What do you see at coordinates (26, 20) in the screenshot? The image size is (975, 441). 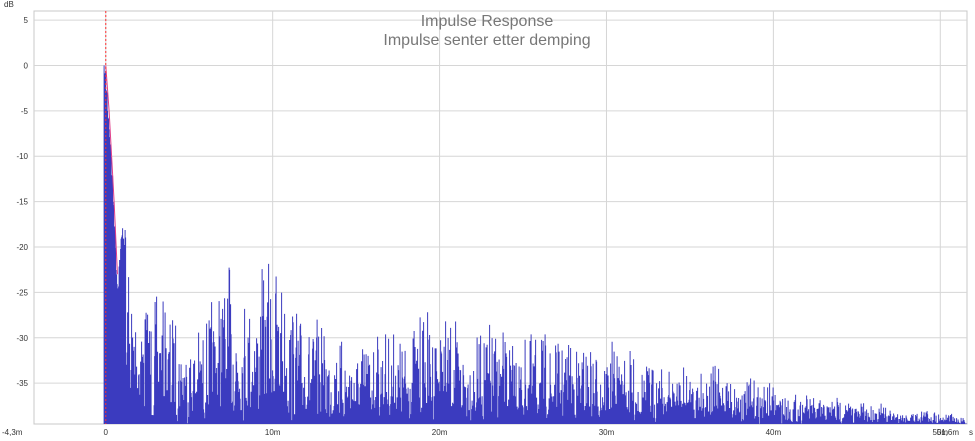 I see `y-tick-label: 5` at bounding box center [26, 20].